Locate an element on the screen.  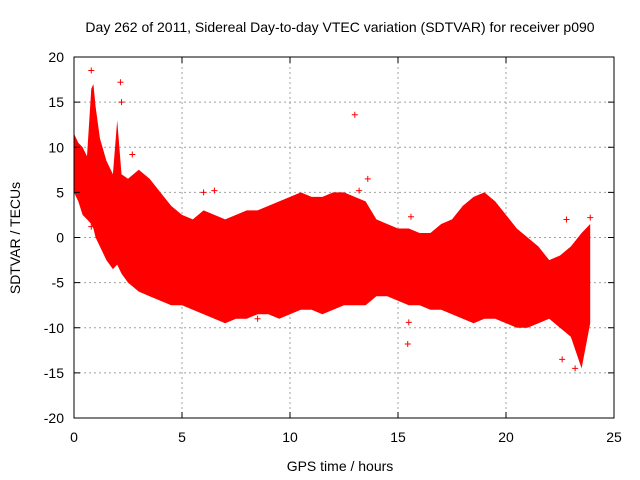
y-tick-label: -10 is located at coordinates (54, 328).